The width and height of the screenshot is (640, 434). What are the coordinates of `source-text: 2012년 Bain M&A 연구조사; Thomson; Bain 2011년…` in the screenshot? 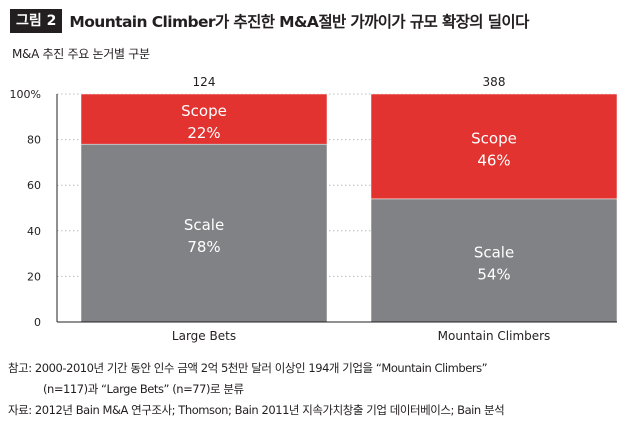 It's located at (269, 410).